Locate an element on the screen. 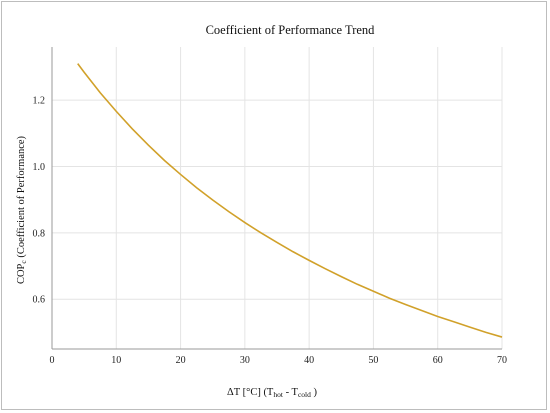  x-tick-label-1: 10 is located at coordinates (116, 360).